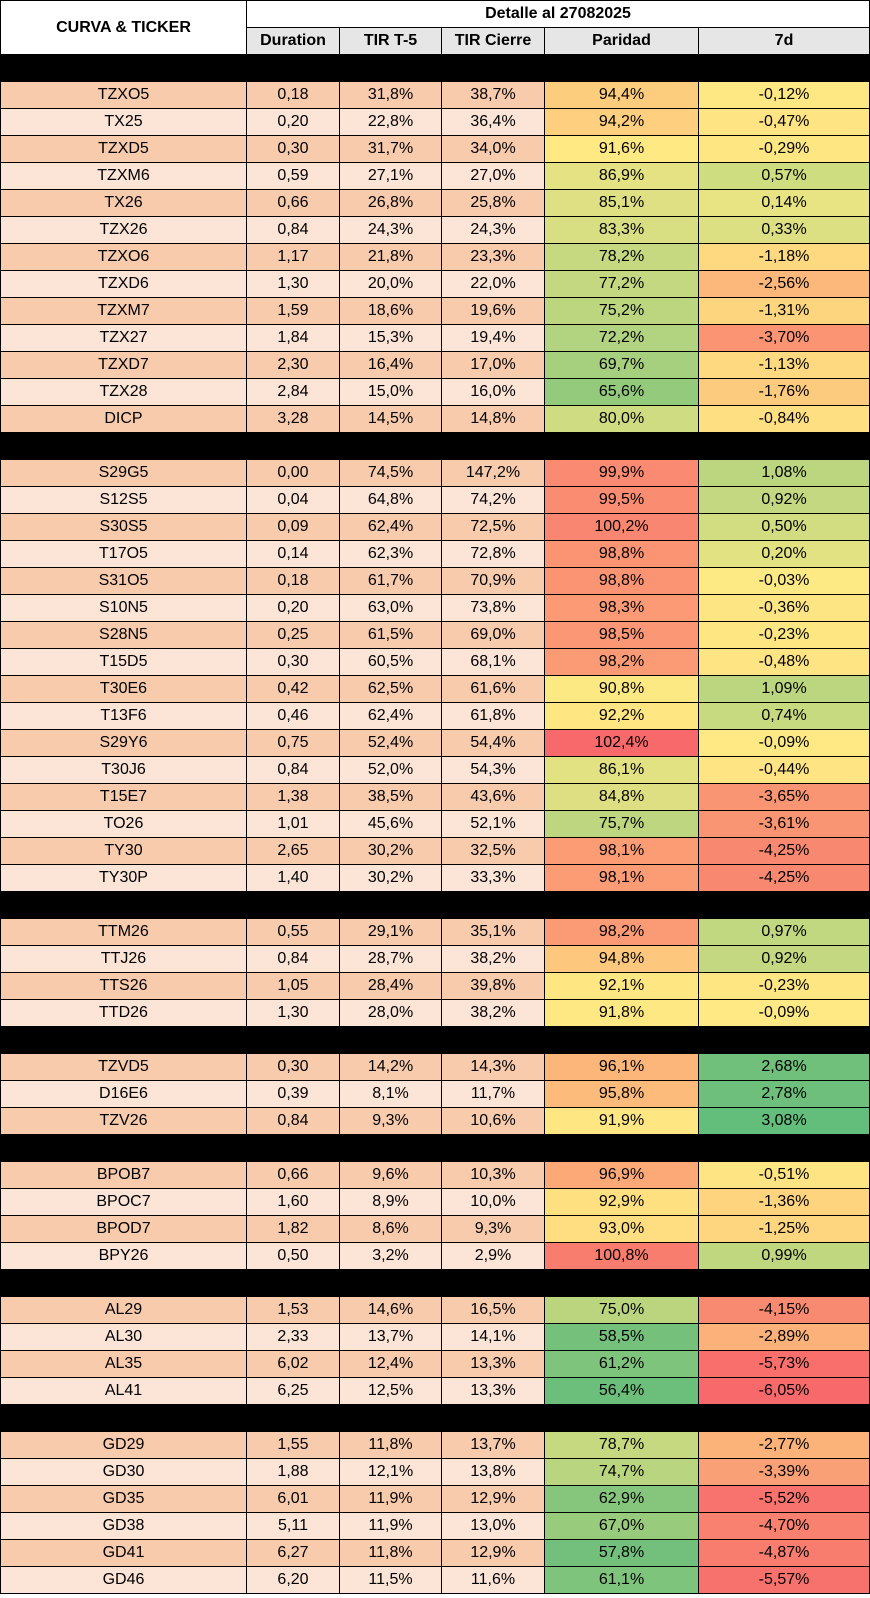  I want to click on duration-cell: 5,11, so click(293, 1526).